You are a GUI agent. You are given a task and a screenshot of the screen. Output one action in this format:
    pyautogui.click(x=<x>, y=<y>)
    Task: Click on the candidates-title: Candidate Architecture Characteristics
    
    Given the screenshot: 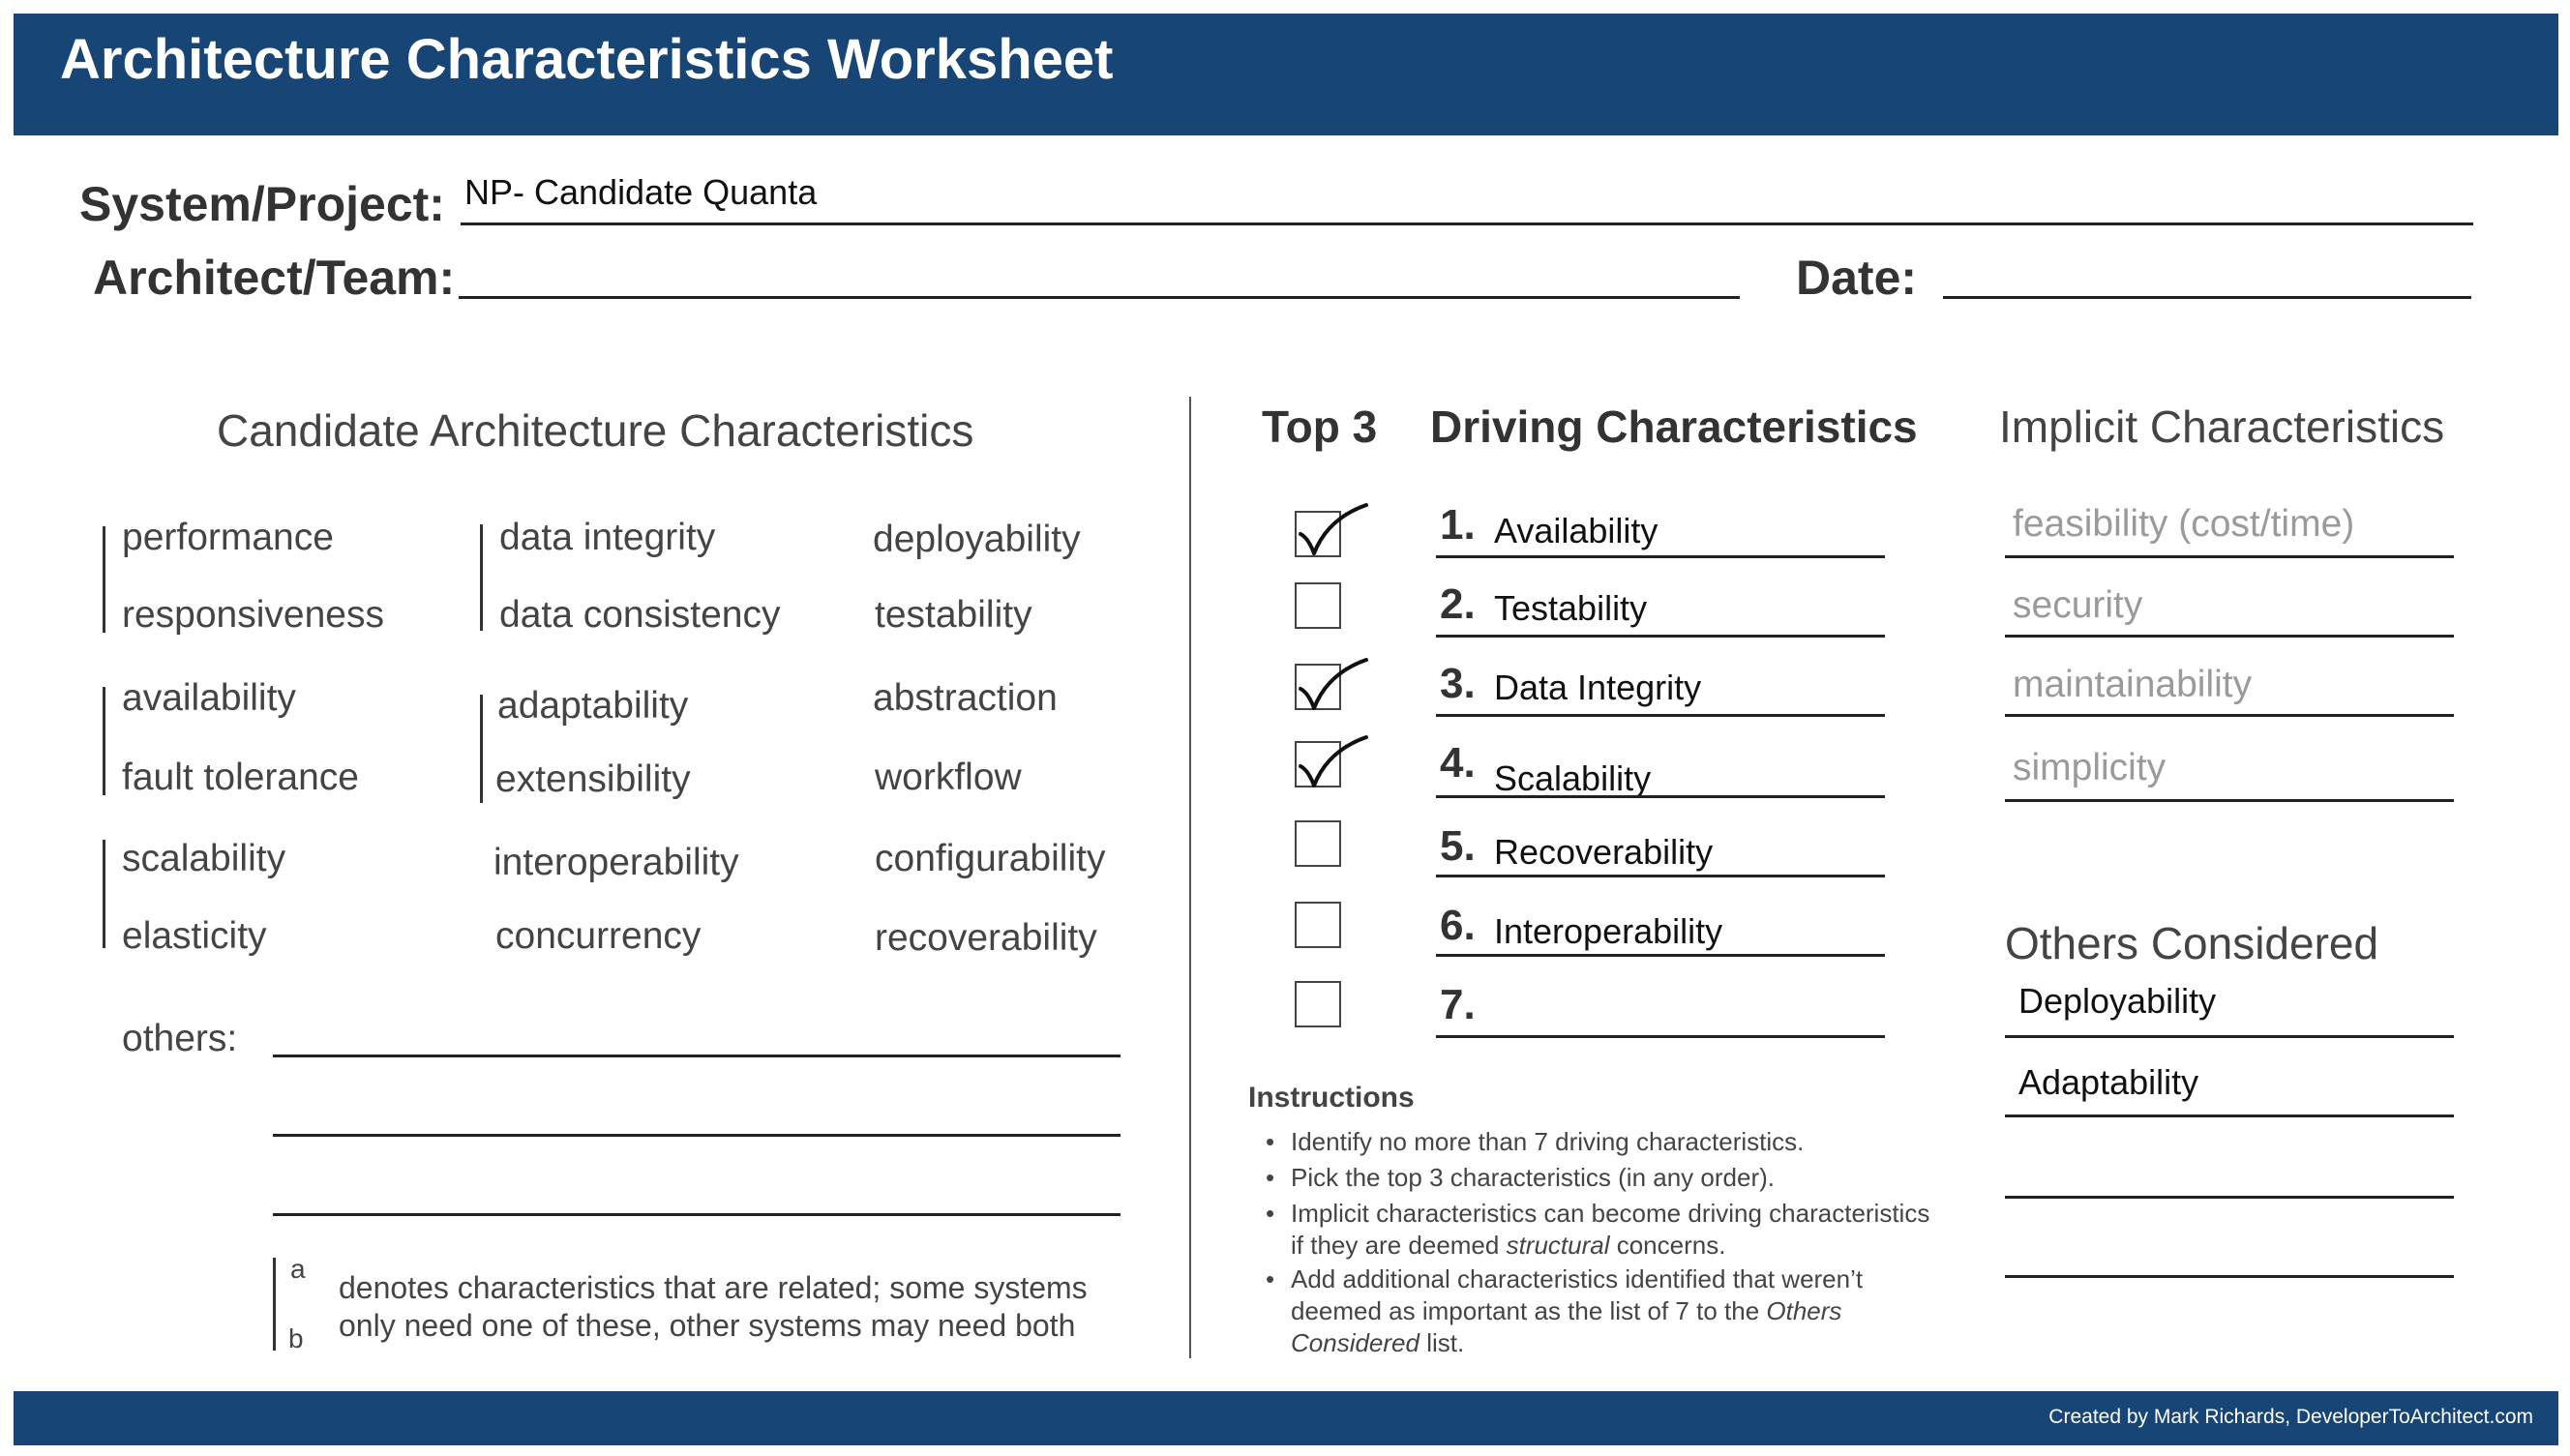 What is the action you would take?
    pyautogui.click(x=595, y=431)
    